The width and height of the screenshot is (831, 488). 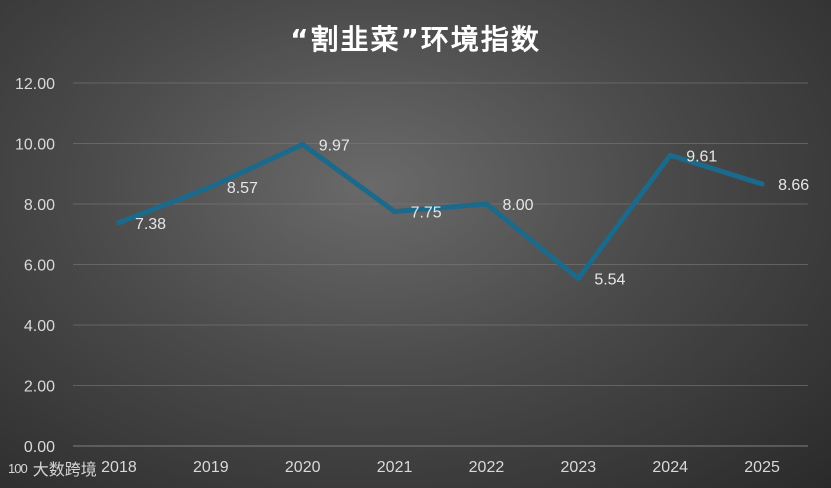 What do you see at coordinates (39, 205) in the screenshot?
I see `y-tick-label: 8.00` at bounding box center [39, 205].